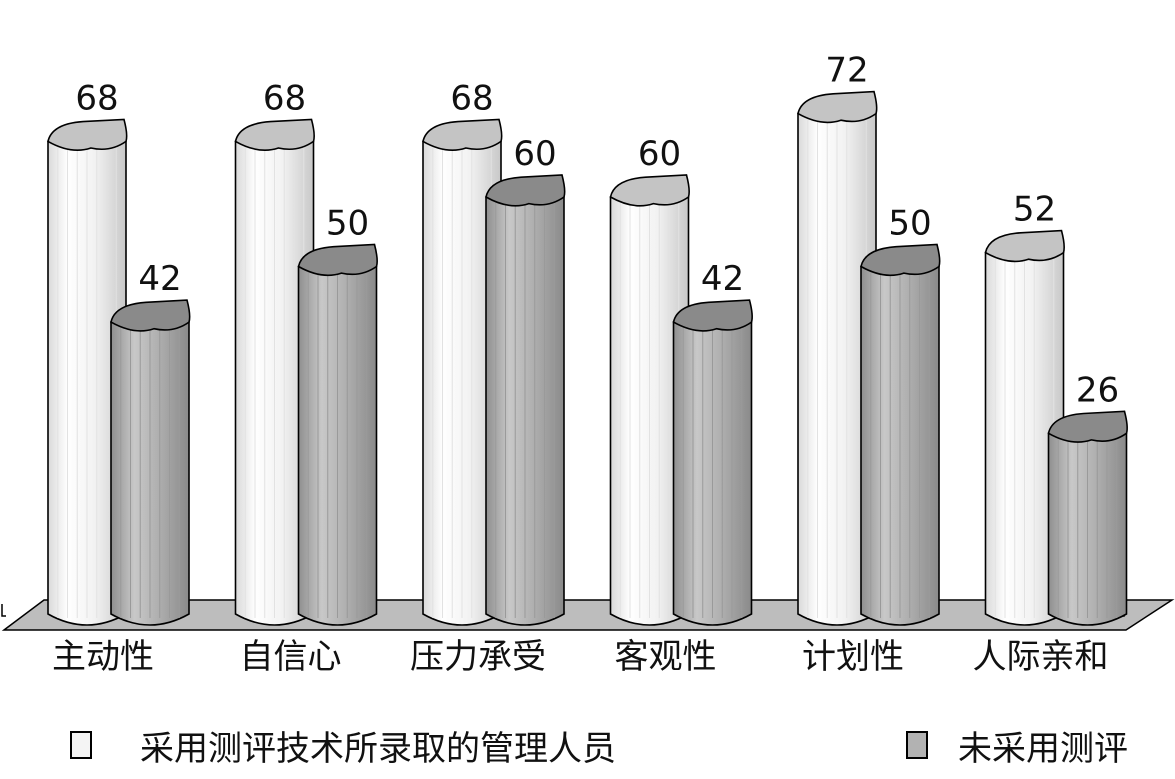  Describe the element at coordinates (478, 657) in the screenshot. I see `category-label: 压力承受` at that location.